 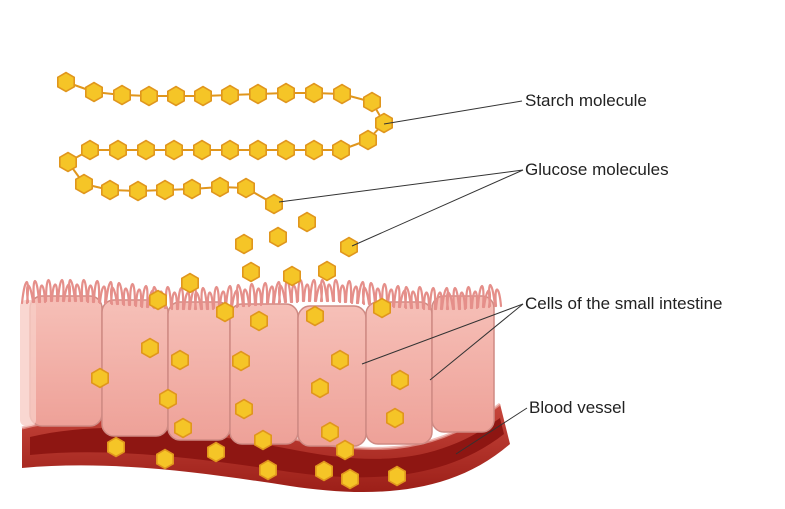 I want to click on leader-blood, so click(x=491, y=431).